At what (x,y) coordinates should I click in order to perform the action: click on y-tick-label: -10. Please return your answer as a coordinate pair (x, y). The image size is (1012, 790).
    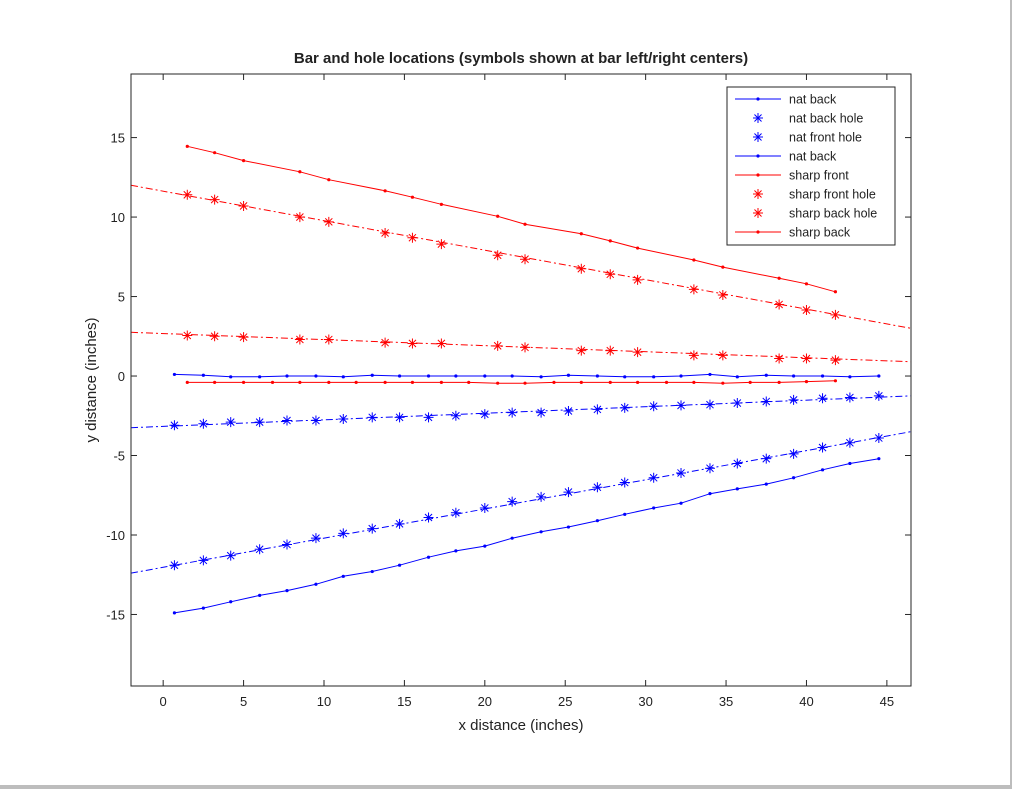
    Looking at the image, I should click on (115, 535).